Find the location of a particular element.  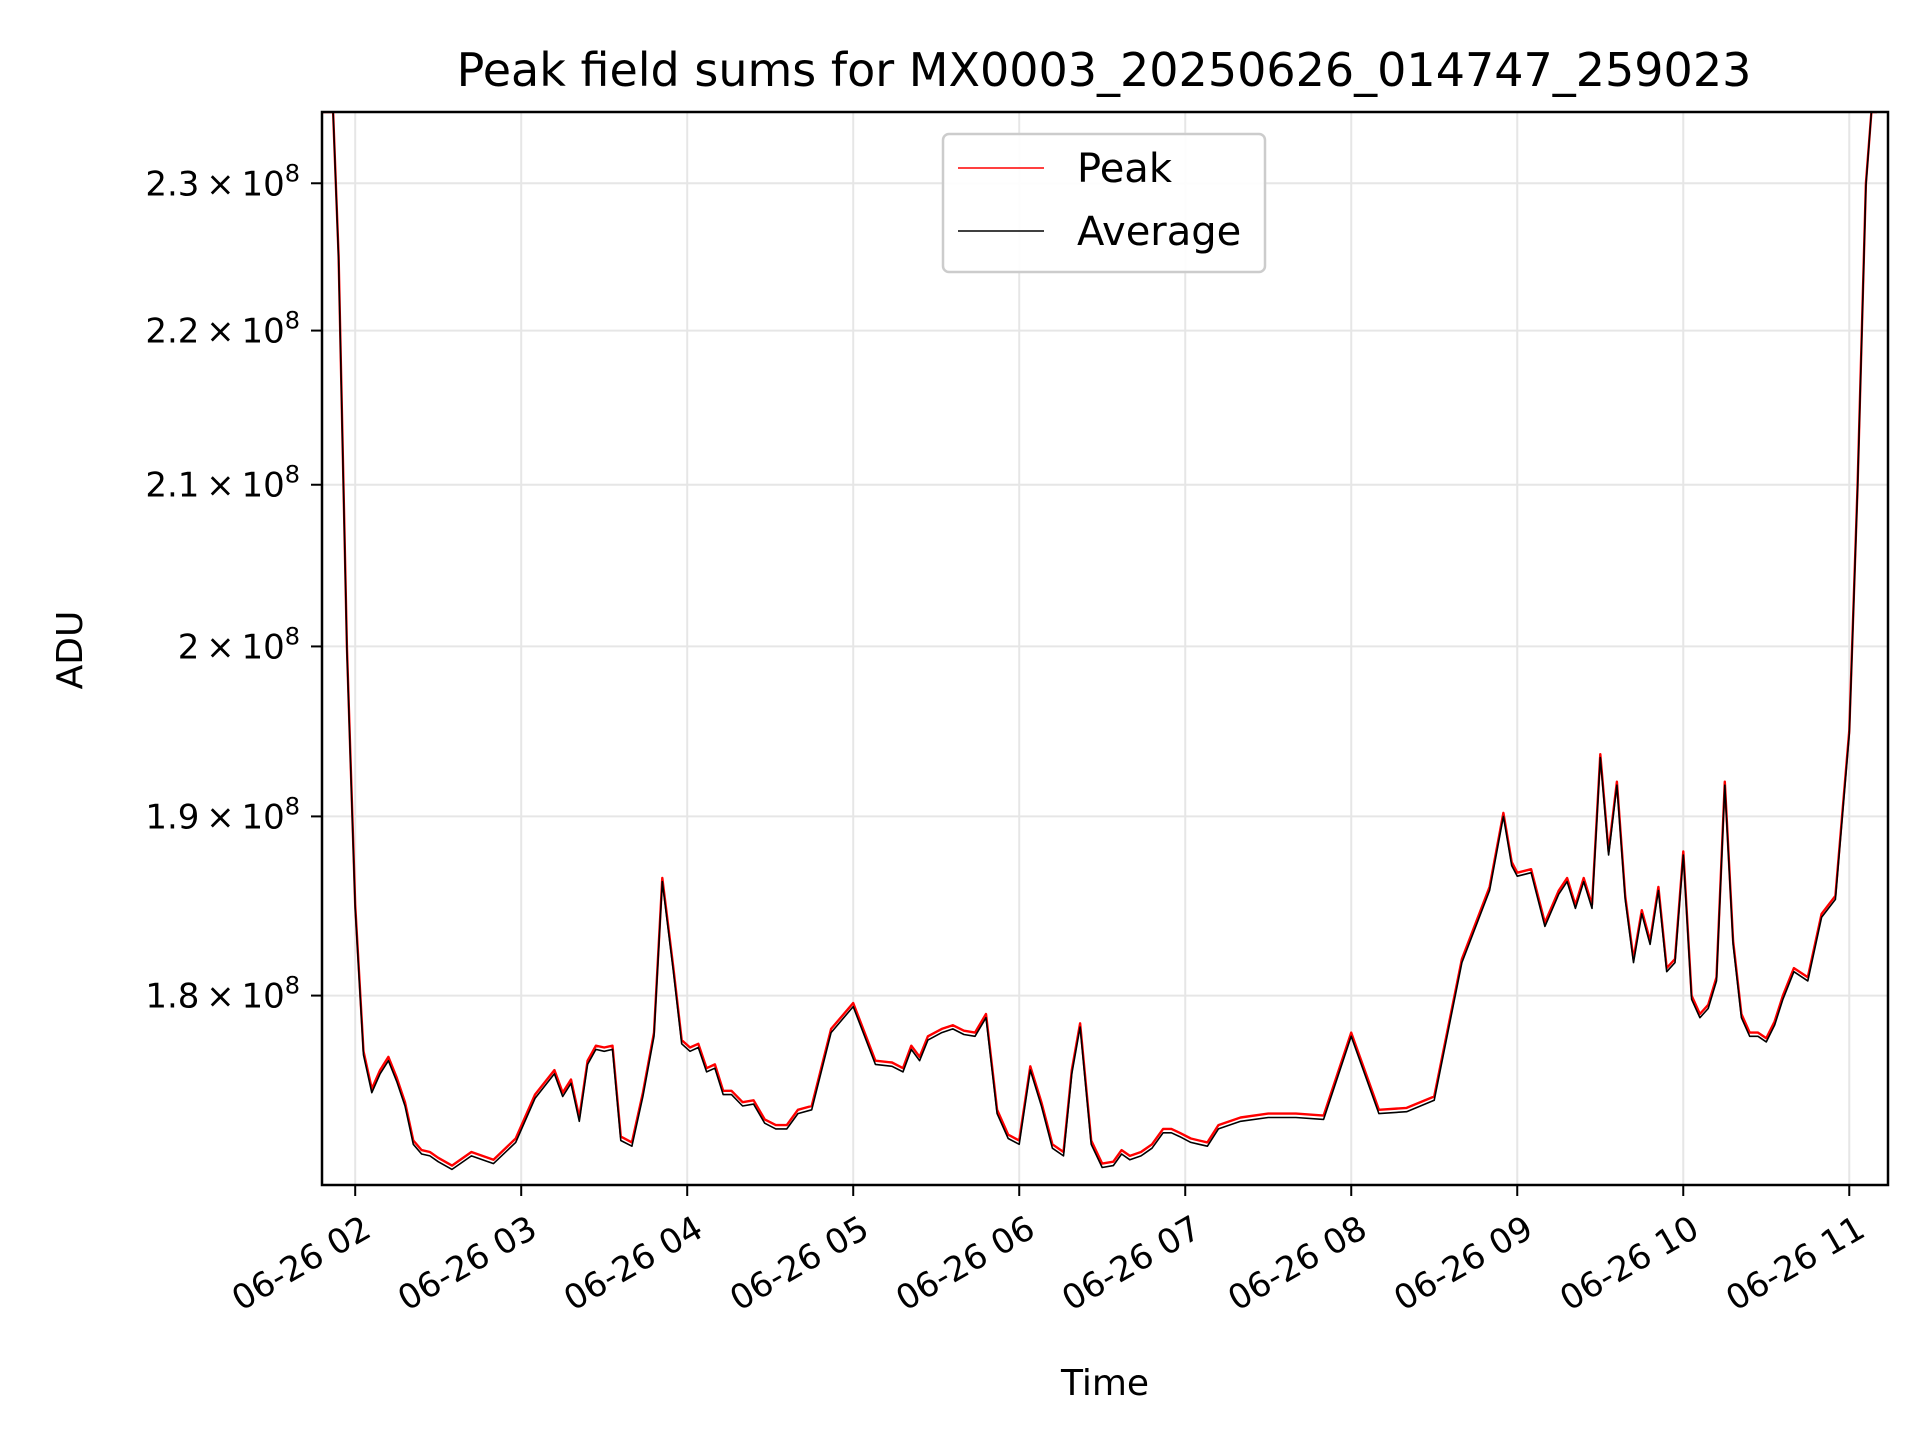

legend-label-peak: Peak is located at coordinates (1125, 169).